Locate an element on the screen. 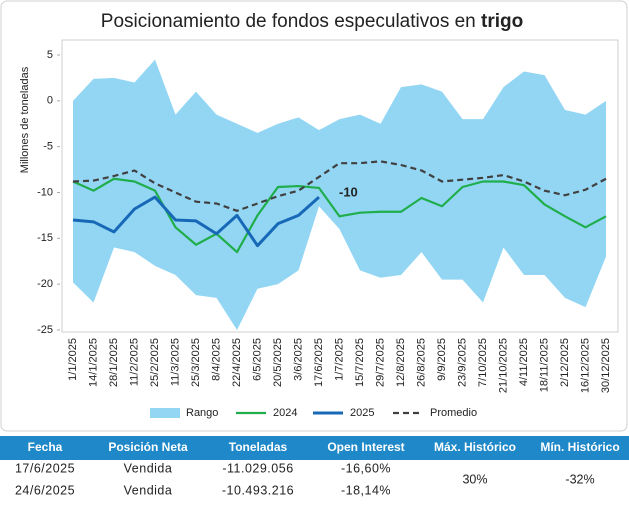 Image resolution: width=629 pixels, height=508 pixels. y-tick-label: -15 is located at coordinates (45, 238).